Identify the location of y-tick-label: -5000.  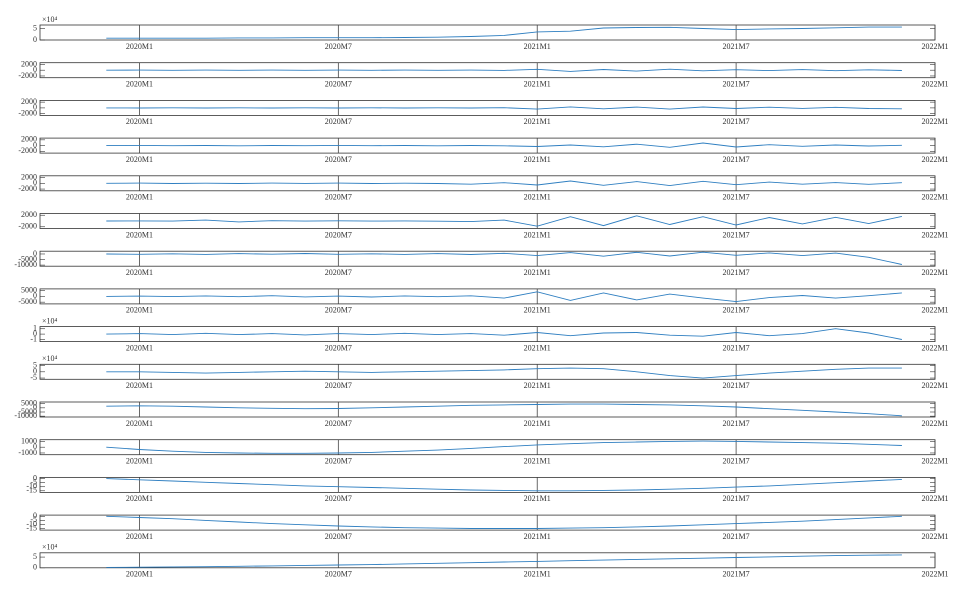
(27, 301).